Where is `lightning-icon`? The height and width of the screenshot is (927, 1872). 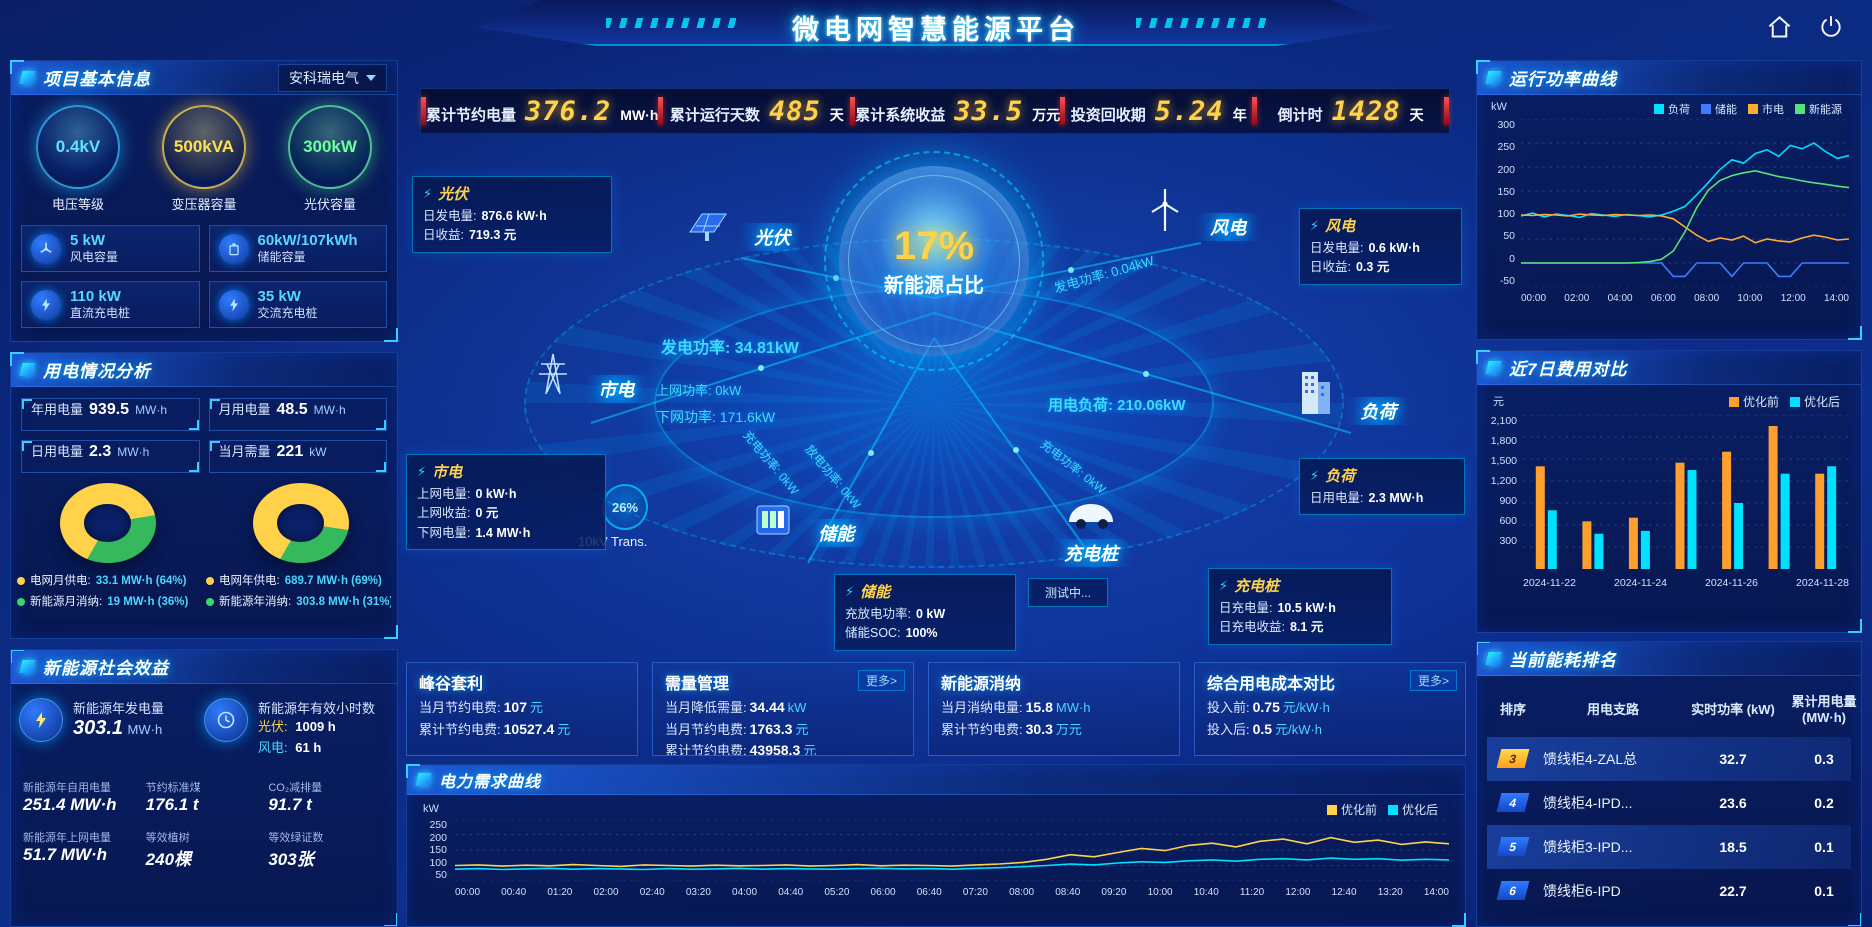 lightning-icon is located at coordinates (41, 720).